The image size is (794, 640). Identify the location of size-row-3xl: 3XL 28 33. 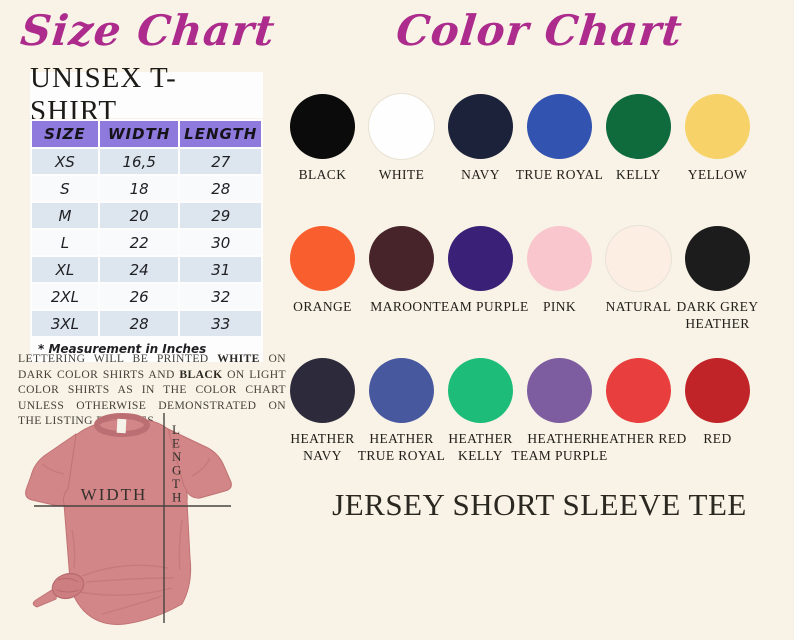
(146, 323).